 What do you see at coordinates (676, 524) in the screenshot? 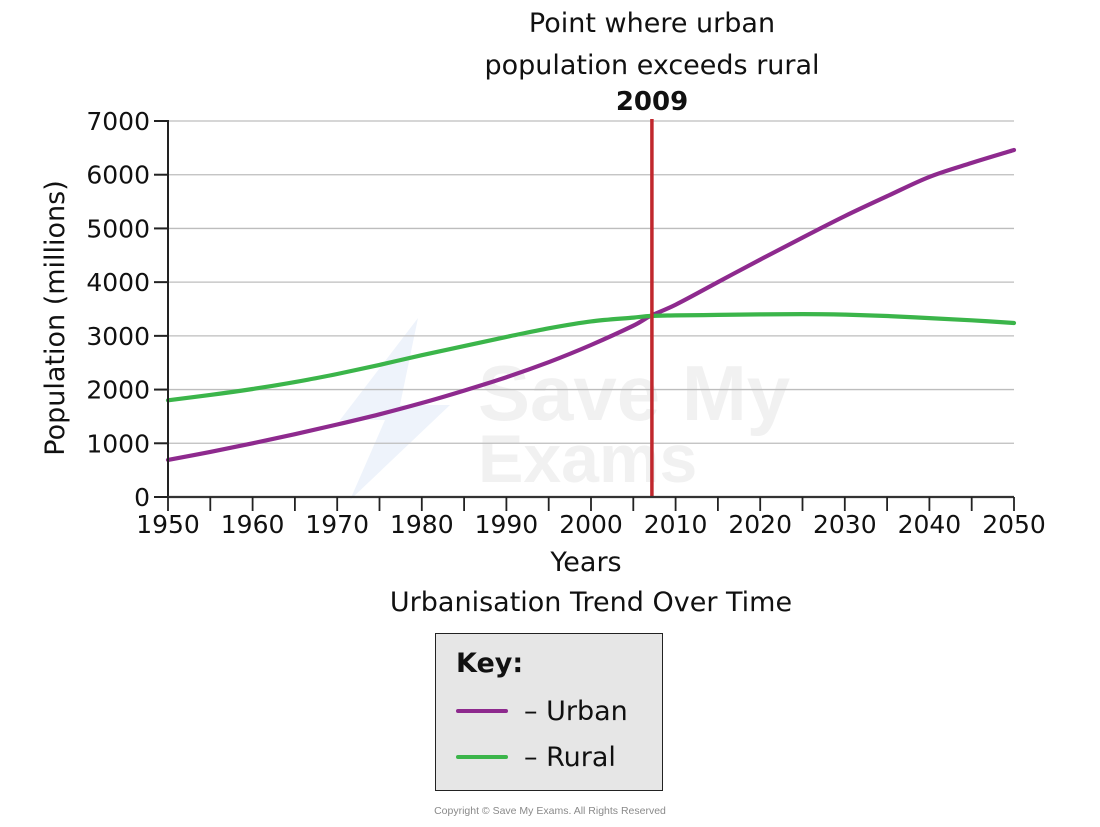
I see `x-tick-label: 2010` at bounding box center [676, 524].